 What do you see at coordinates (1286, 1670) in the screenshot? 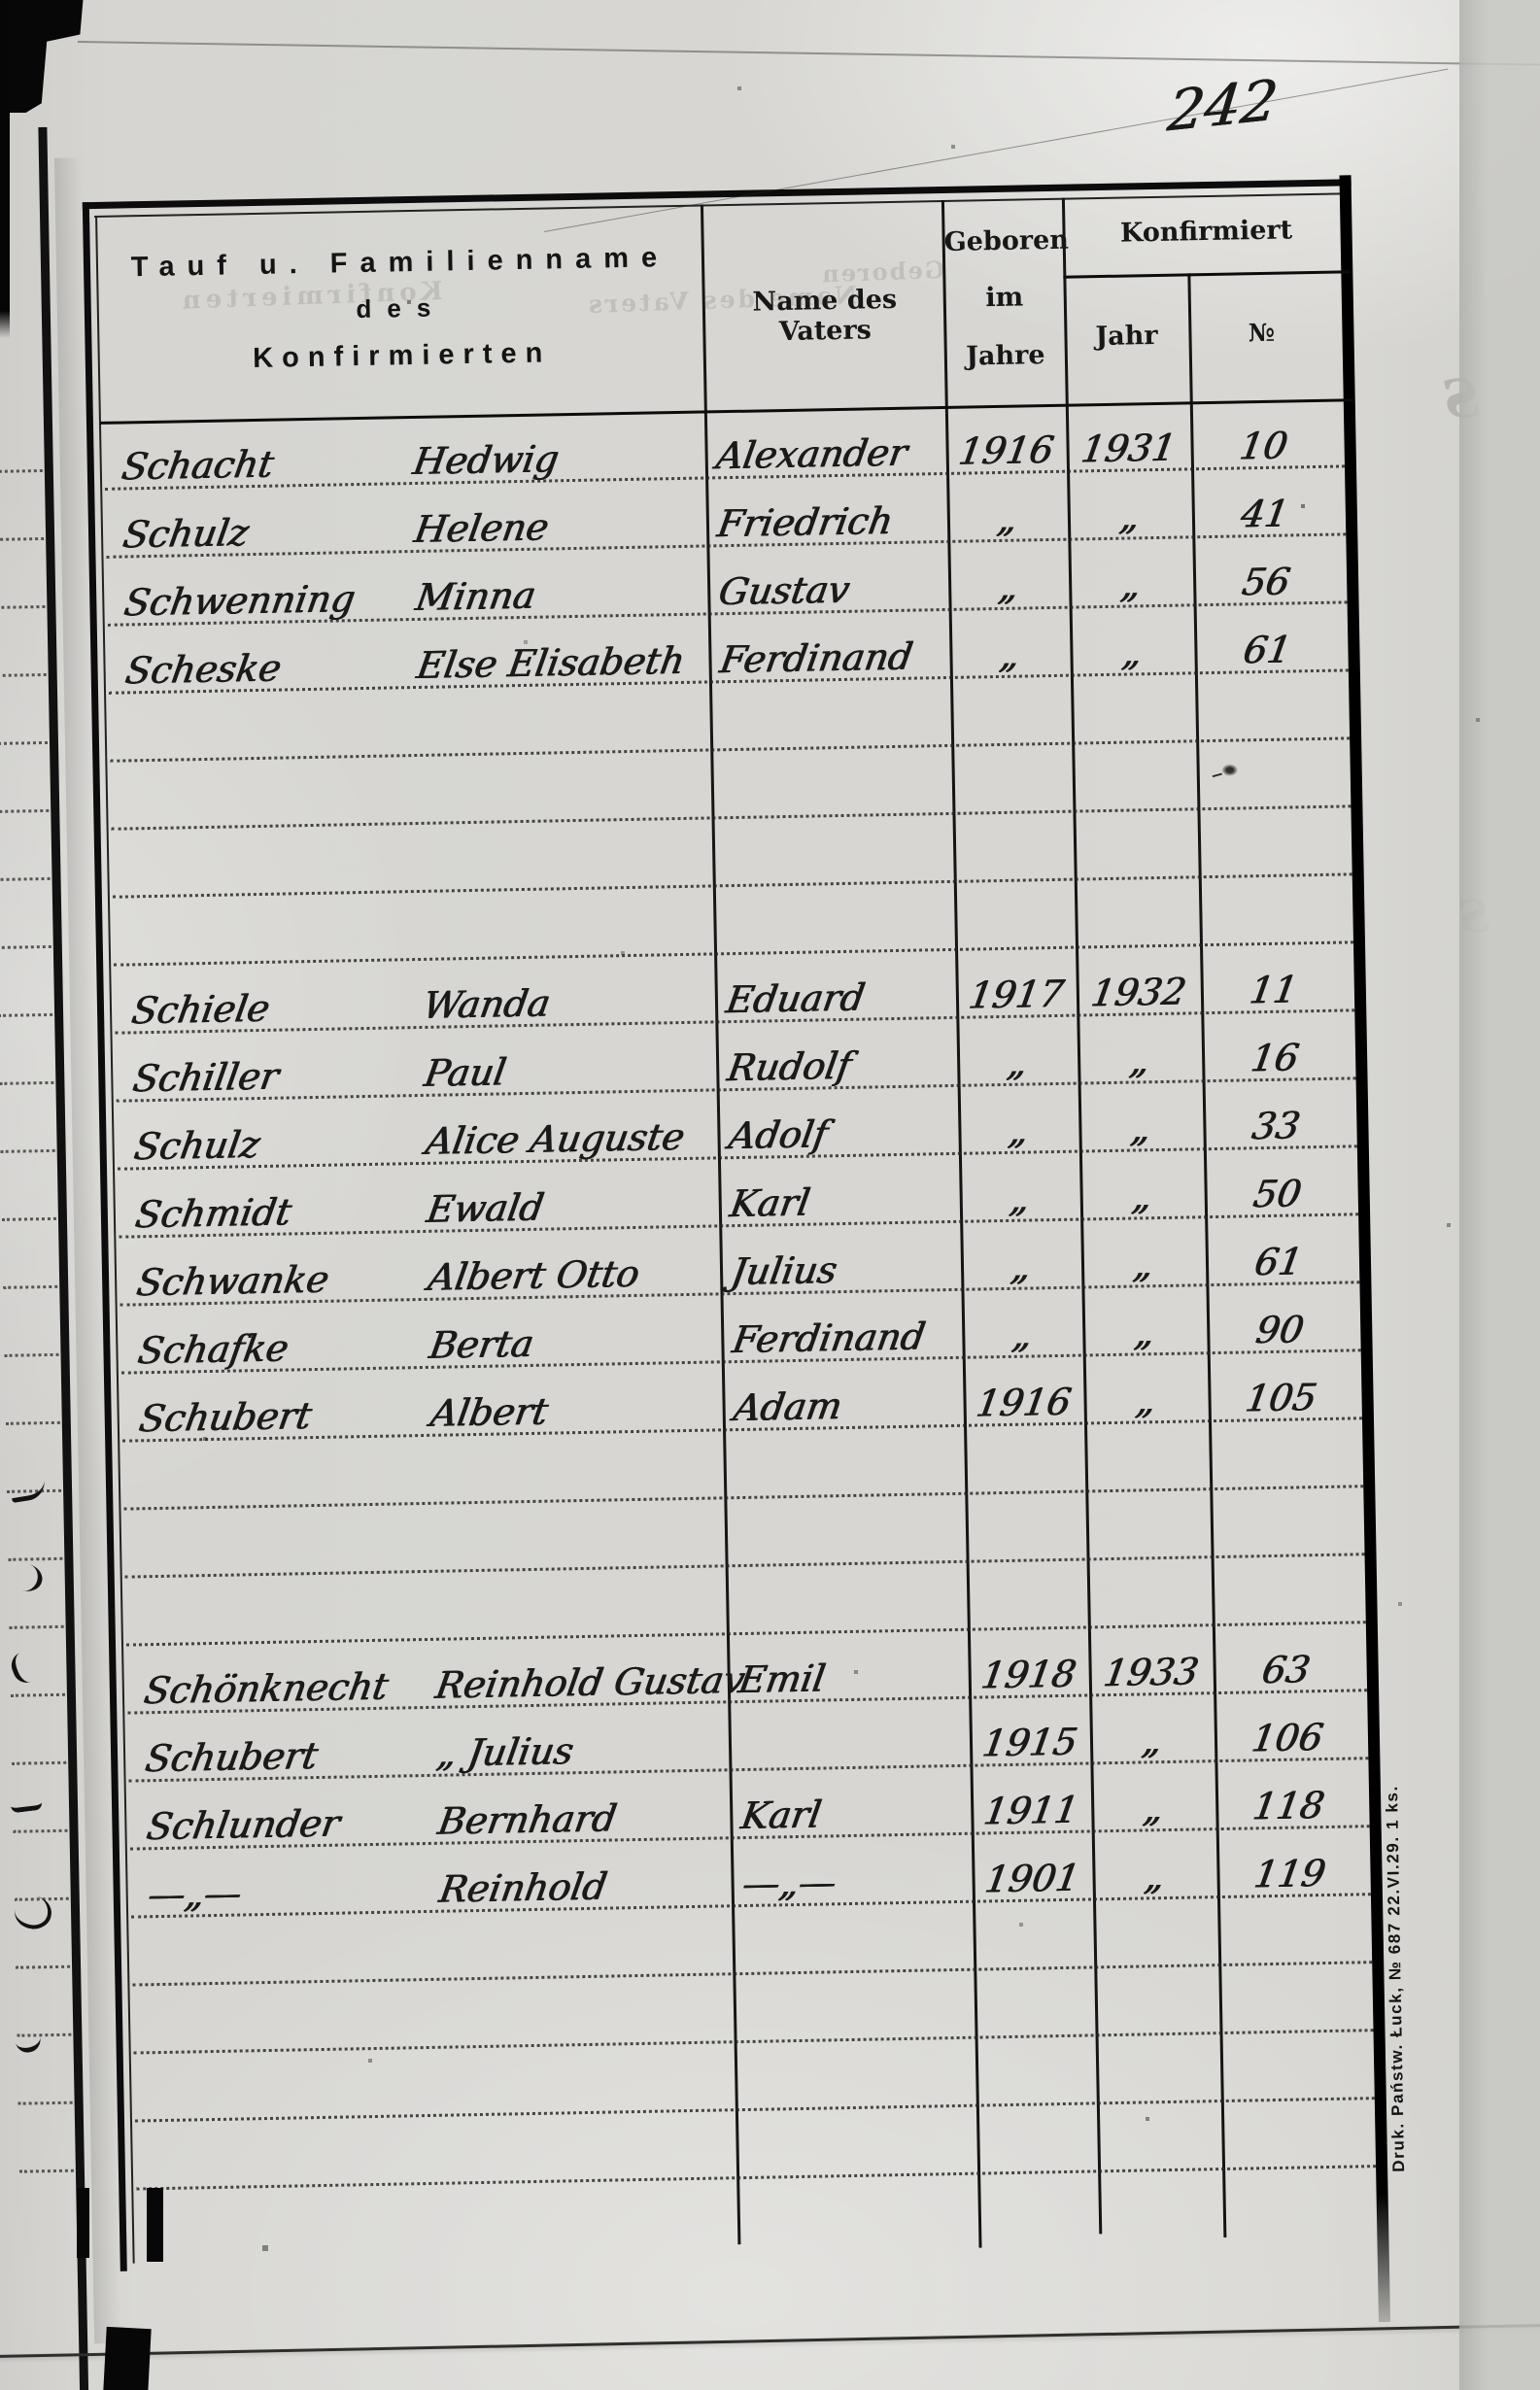
I see `confirmation-number-cell: 63` at bounding box center [1286, 1670].